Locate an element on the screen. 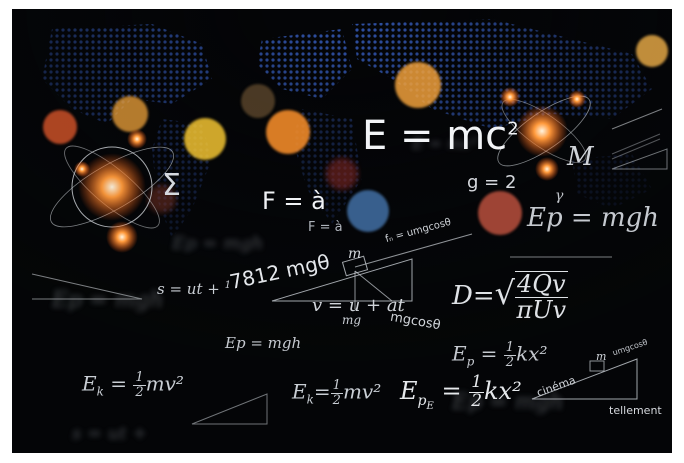  sigma-symbol: Σ is located at coordinates (171, 185).